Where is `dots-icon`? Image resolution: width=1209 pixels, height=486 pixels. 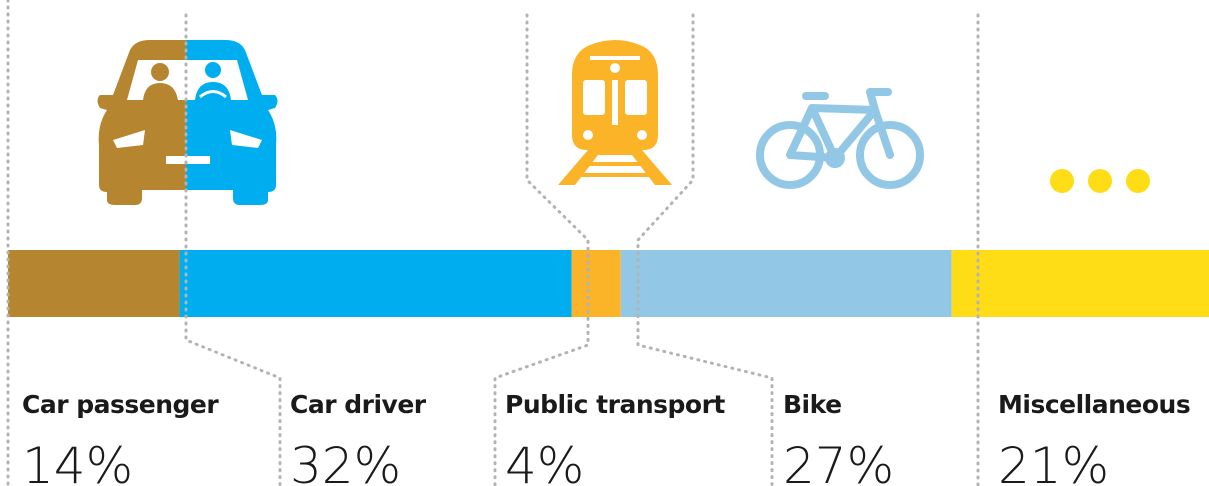
dots-icon is located at coordinates (1100, 181).